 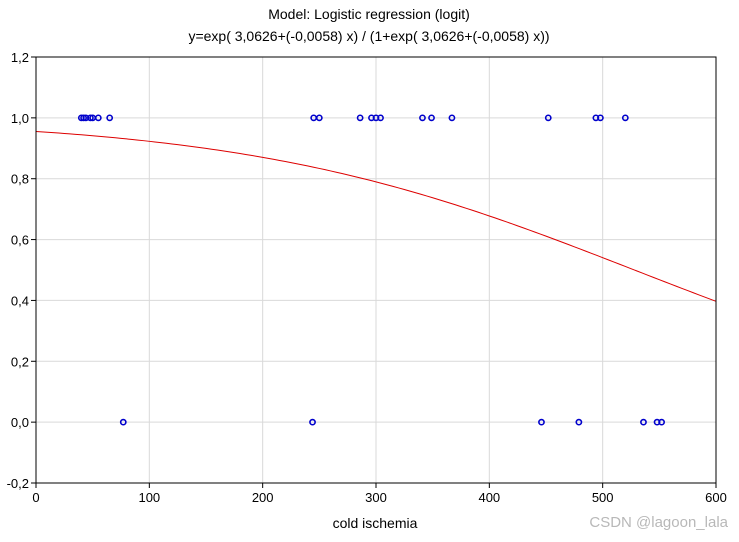 What do you see at coordinates (20, 422) in the screenshot?
I see `y-tick-label: 0,0` at bounding box center [20, 422].